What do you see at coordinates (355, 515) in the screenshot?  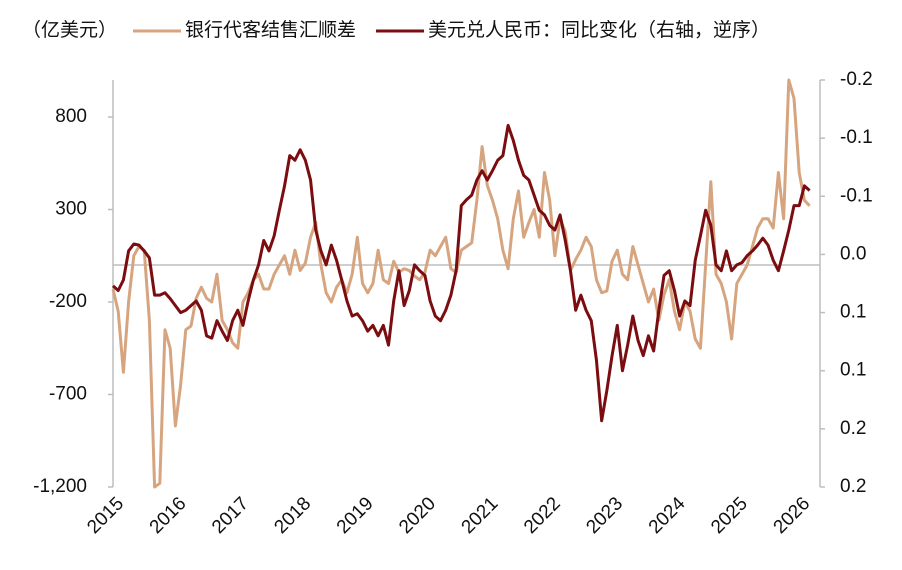 I see `x-tick-label: 2019` at bounding box center [355, 515].